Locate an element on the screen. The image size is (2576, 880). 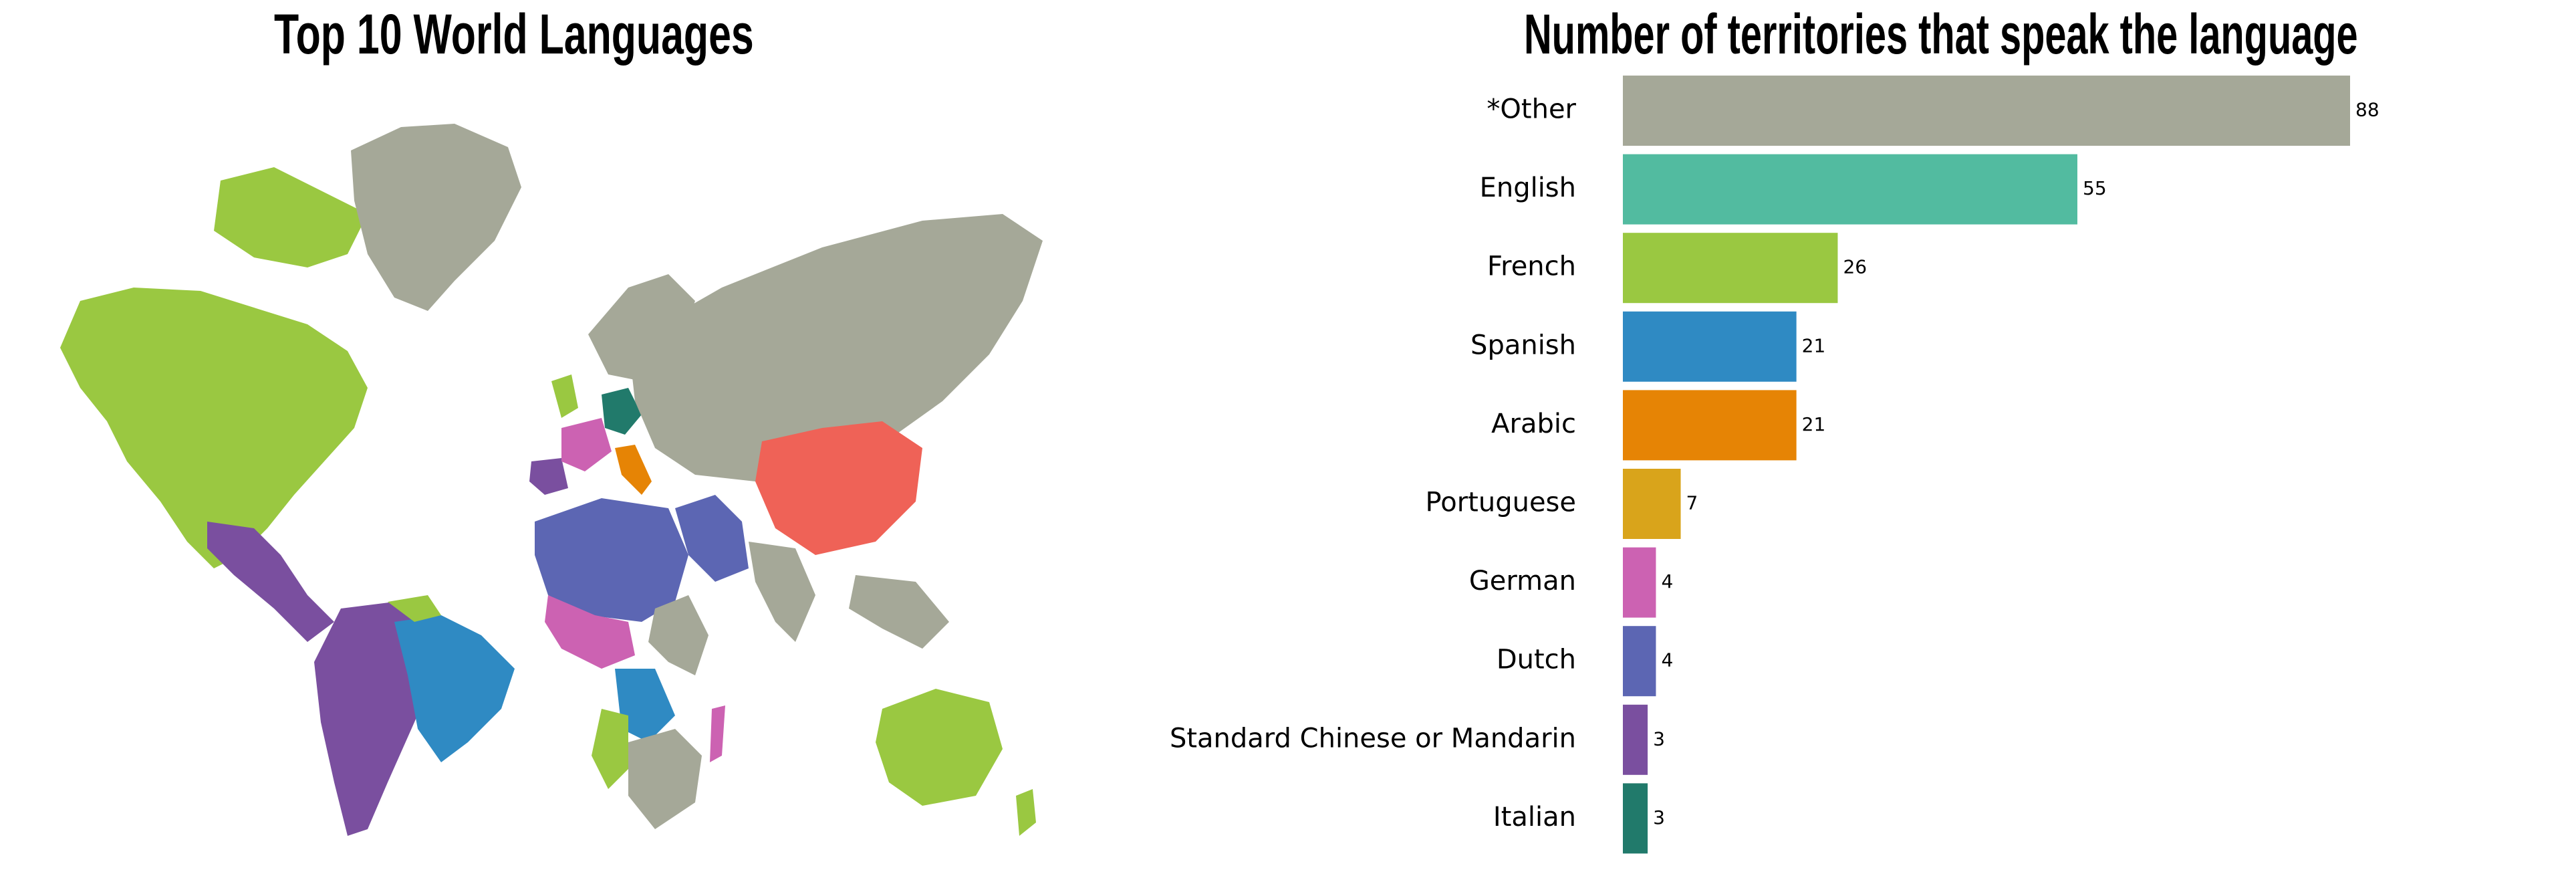
map-region-sa-brazil is located at coordinates (455, 688).